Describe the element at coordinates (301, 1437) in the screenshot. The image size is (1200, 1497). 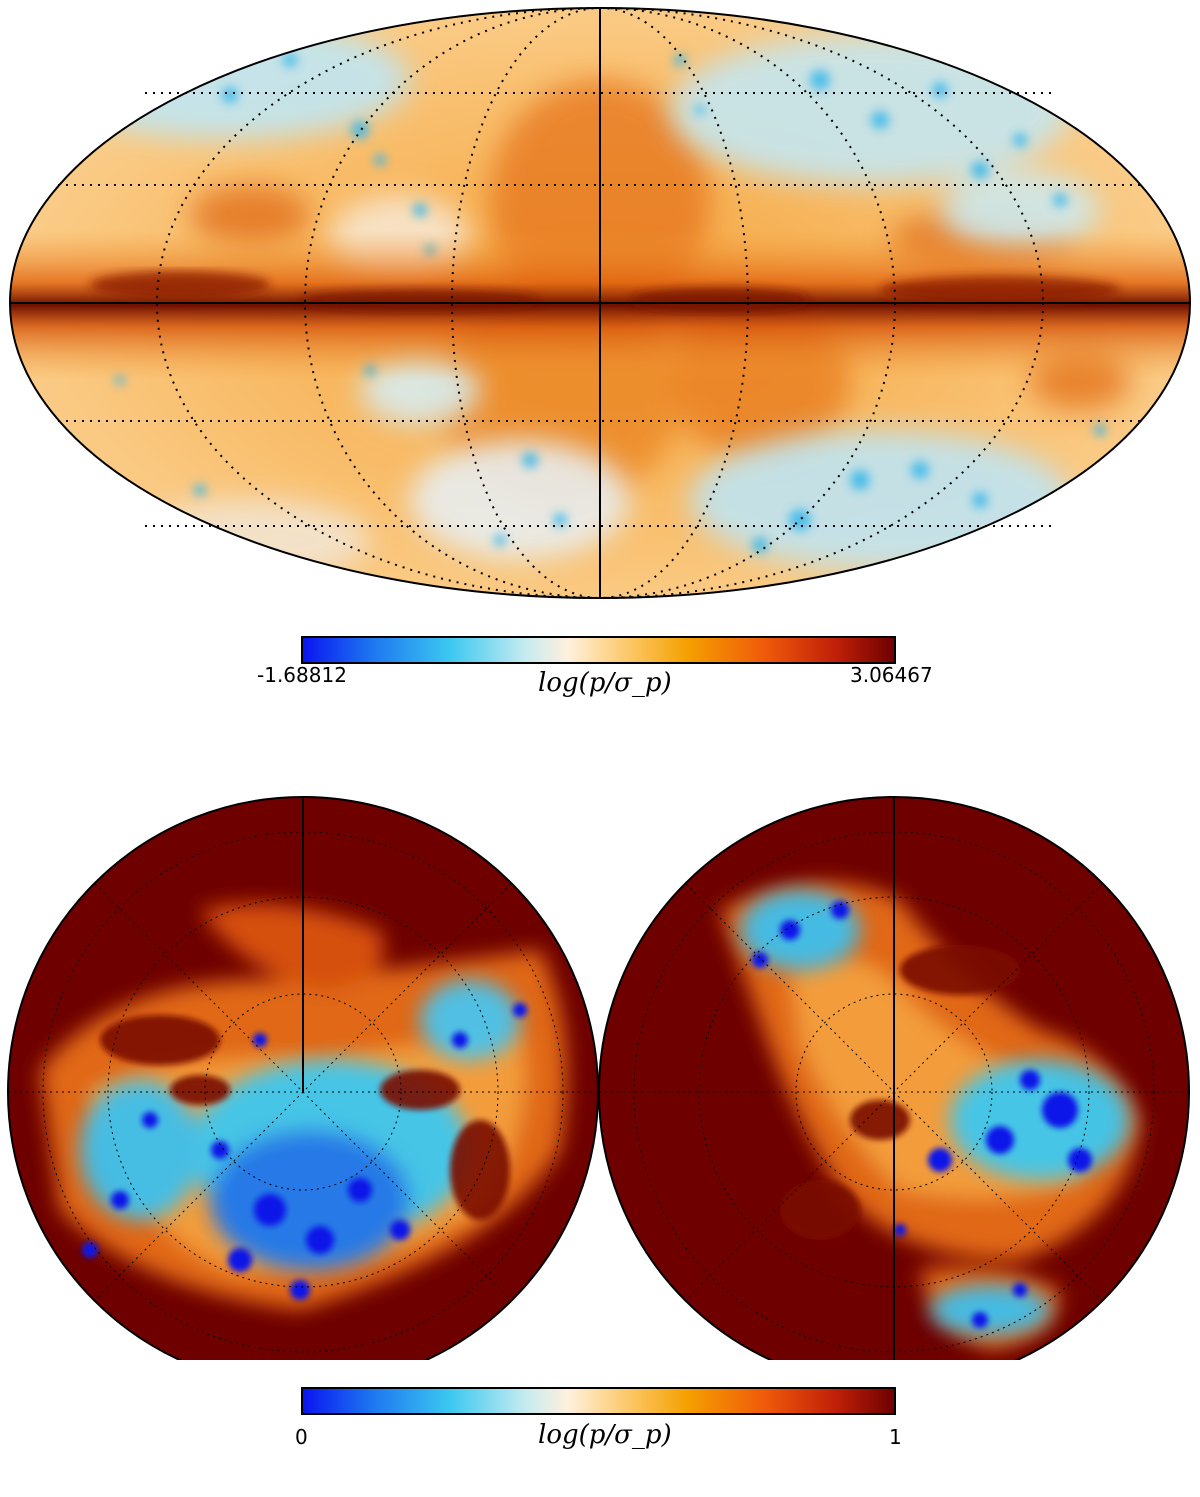
I see `bottom-colorbar-min-label: 0` at that location.